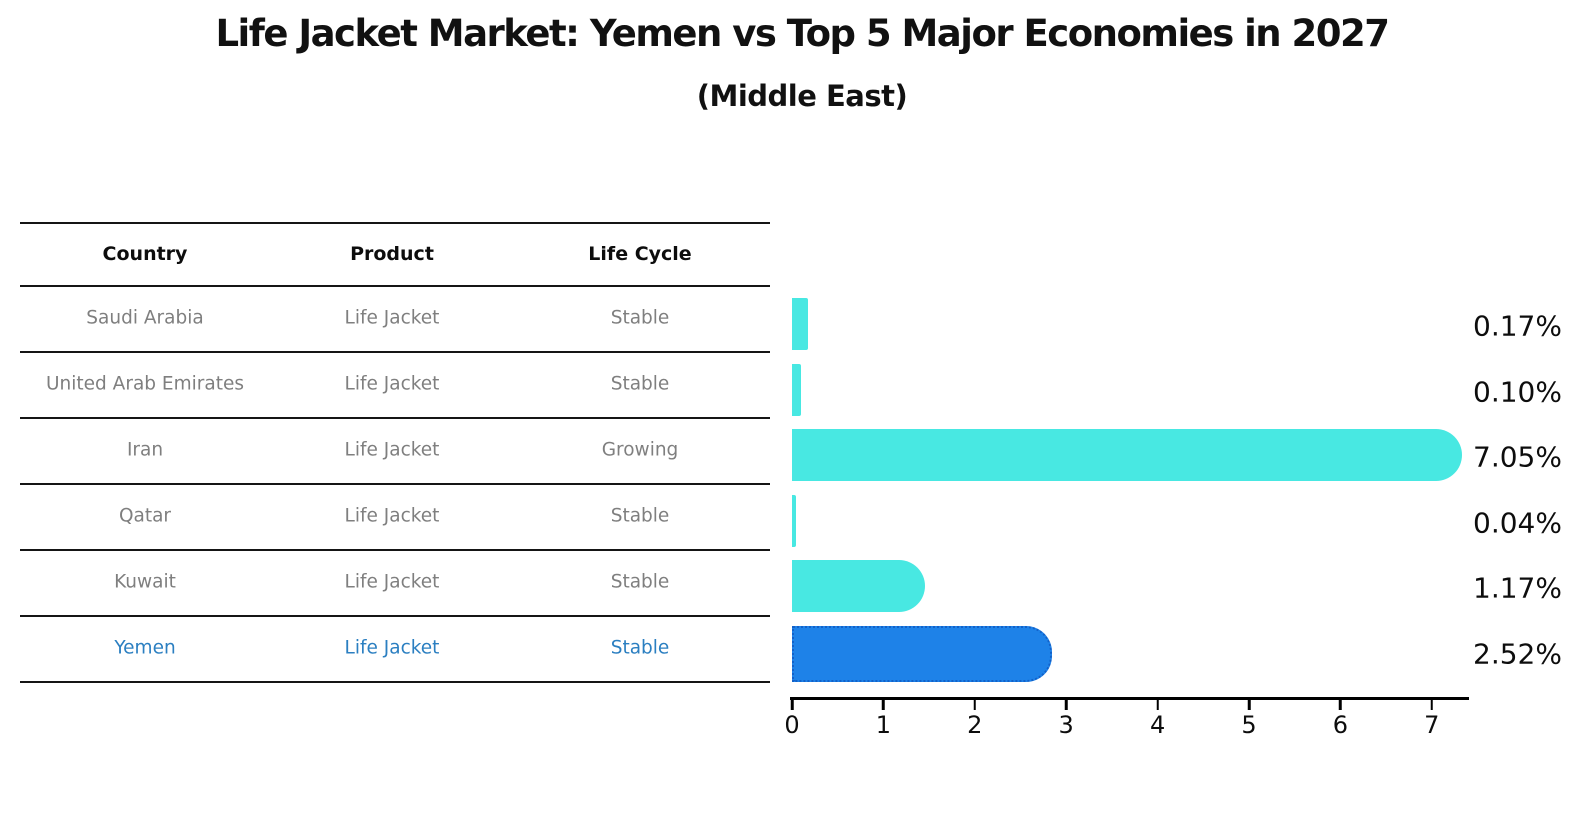 Image resolution: width=1586 pixels, height=823 pixels. I want to click on x-axis-tick-label: 6, so click(1340, 725).